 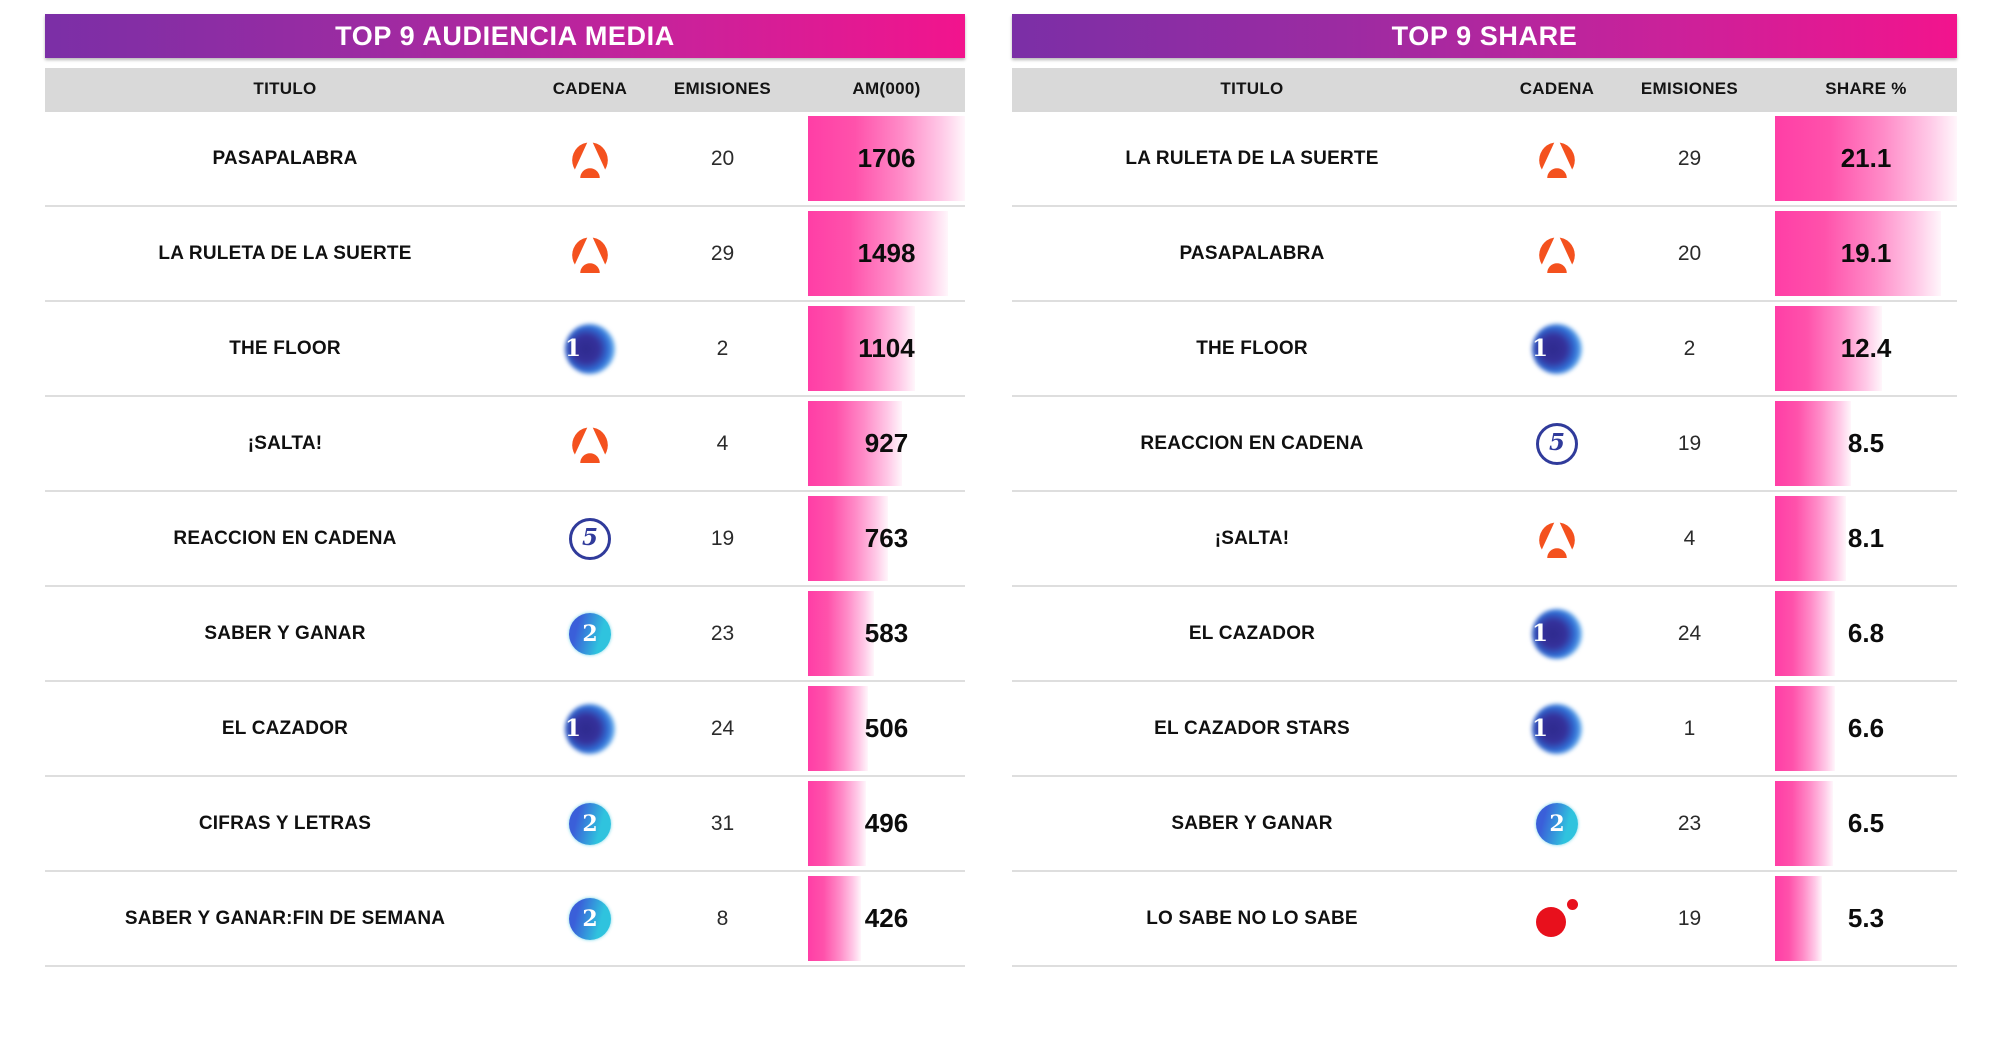 I want to click on emisiones-value: 23, so click(x=722, y=633).